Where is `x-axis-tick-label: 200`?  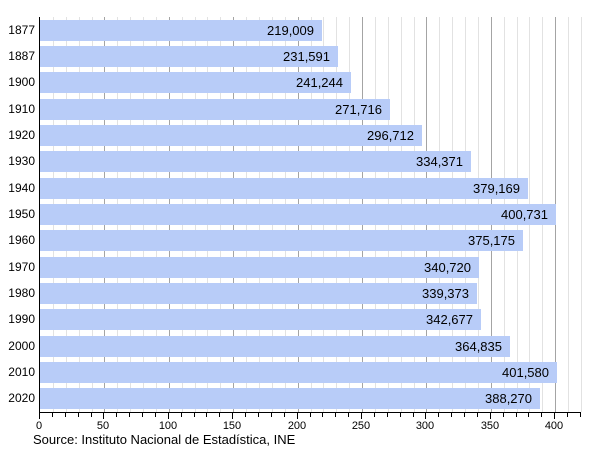
x-axis-tick-label: 200 is located at coordinates (297, 426).